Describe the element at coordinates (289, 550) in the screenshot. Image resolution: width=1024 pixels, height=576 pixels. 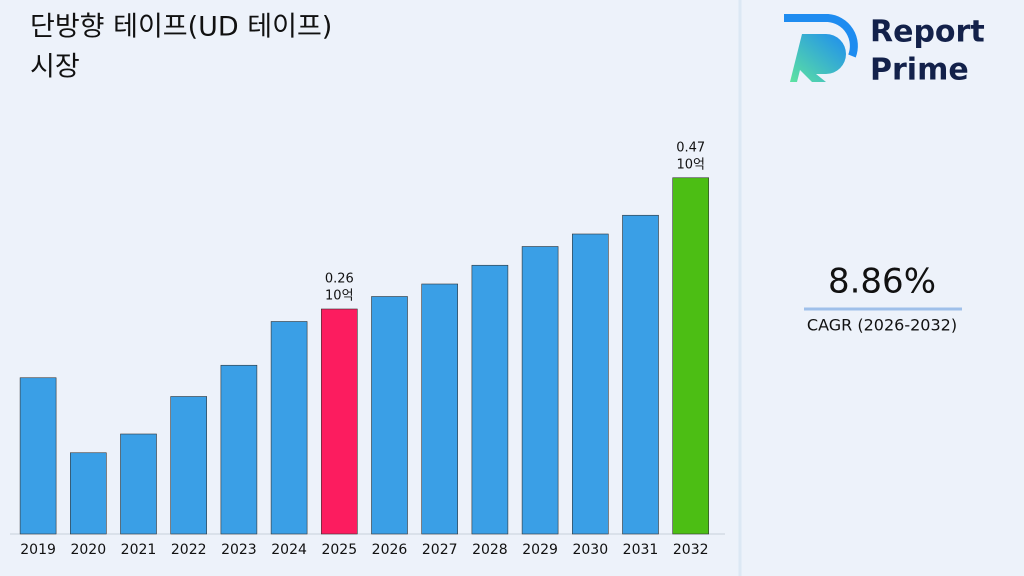
I see `x-tick-label: 2024` at that location.